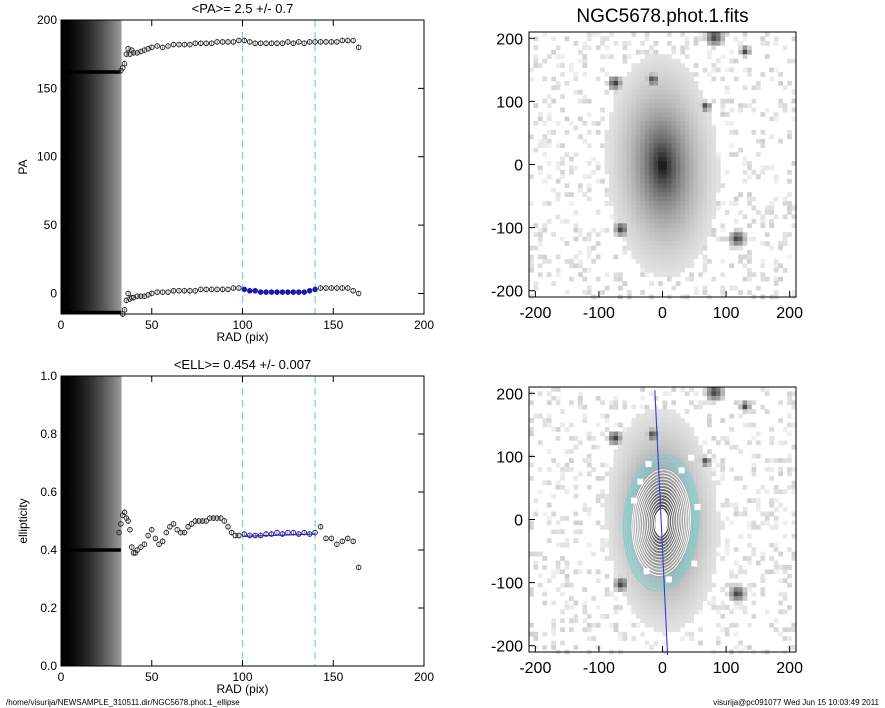 Image resolution: width=885 pixels, height=708 pixels. Describe the element at coordinates (61, 677) in the screenshot. I see `x-tick-label: 0` at that location.